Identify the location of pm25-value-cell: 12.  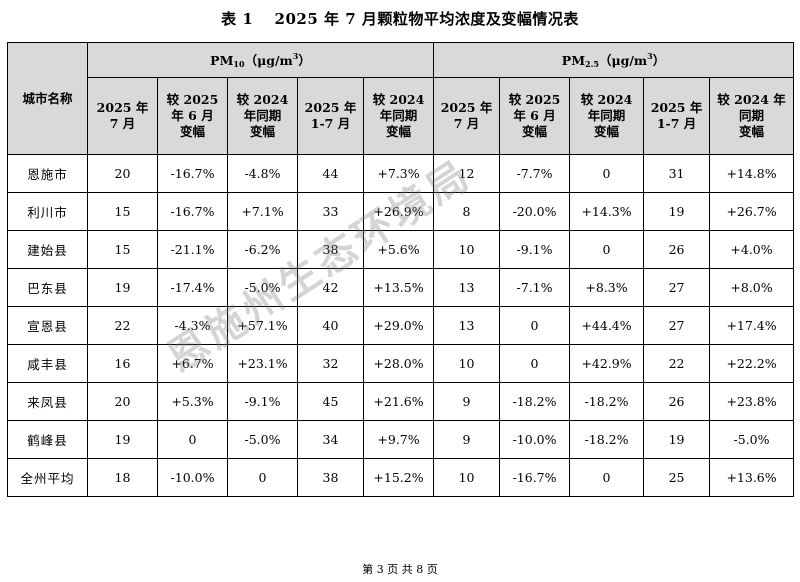
(467, 173).